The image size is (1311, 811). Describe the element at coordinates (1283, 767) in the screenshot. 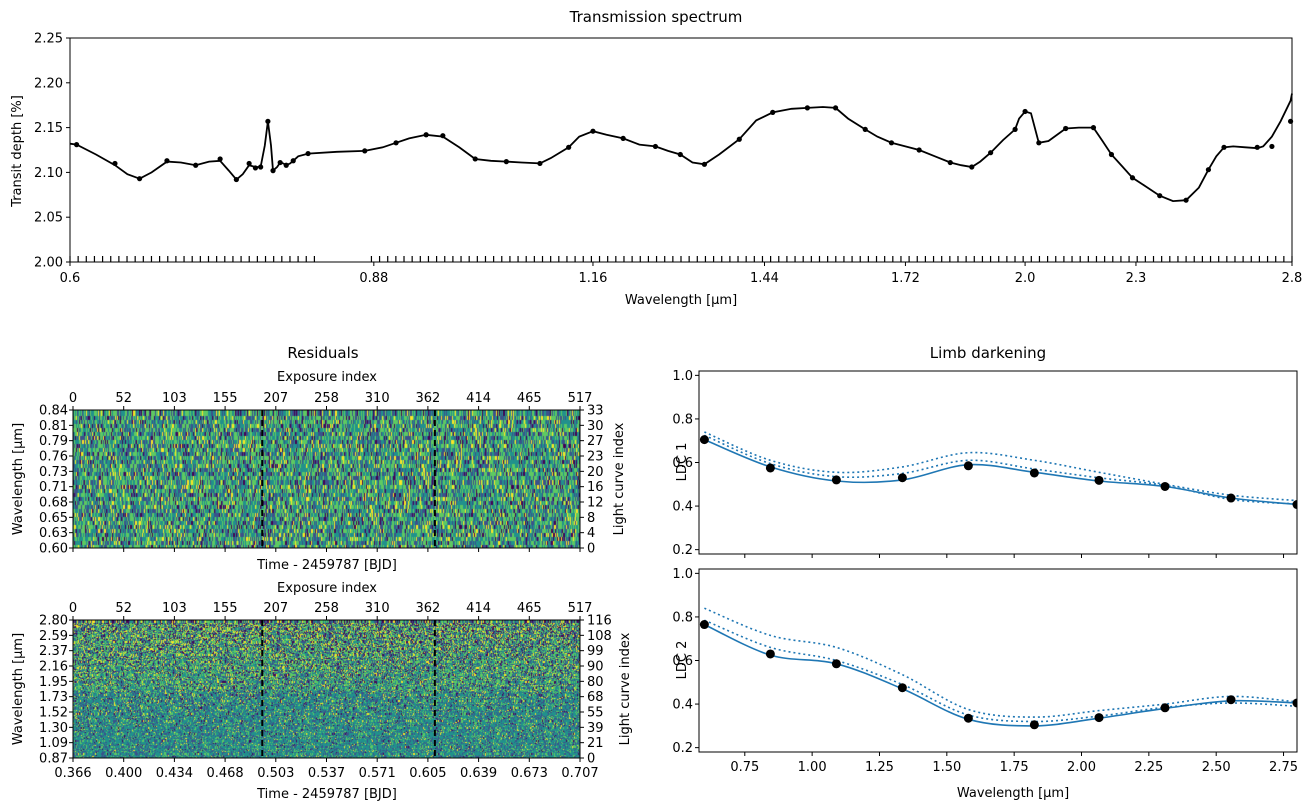

I see `x-tick-label: 2.75` at that location.